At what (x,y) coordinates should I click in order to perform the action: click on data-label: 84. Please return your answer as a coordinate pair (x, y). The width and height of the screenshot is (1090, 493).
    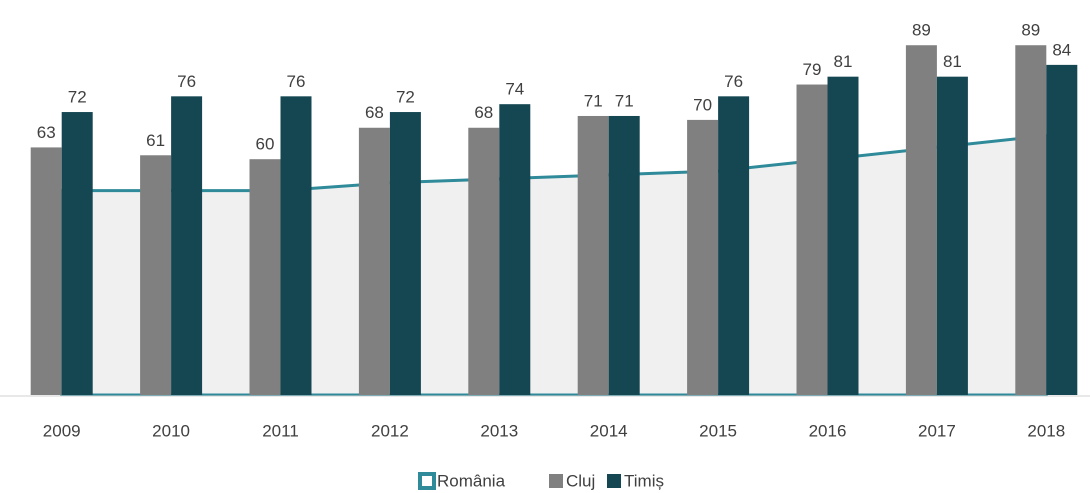
    Looking at the image, I should click on (1061, 49).